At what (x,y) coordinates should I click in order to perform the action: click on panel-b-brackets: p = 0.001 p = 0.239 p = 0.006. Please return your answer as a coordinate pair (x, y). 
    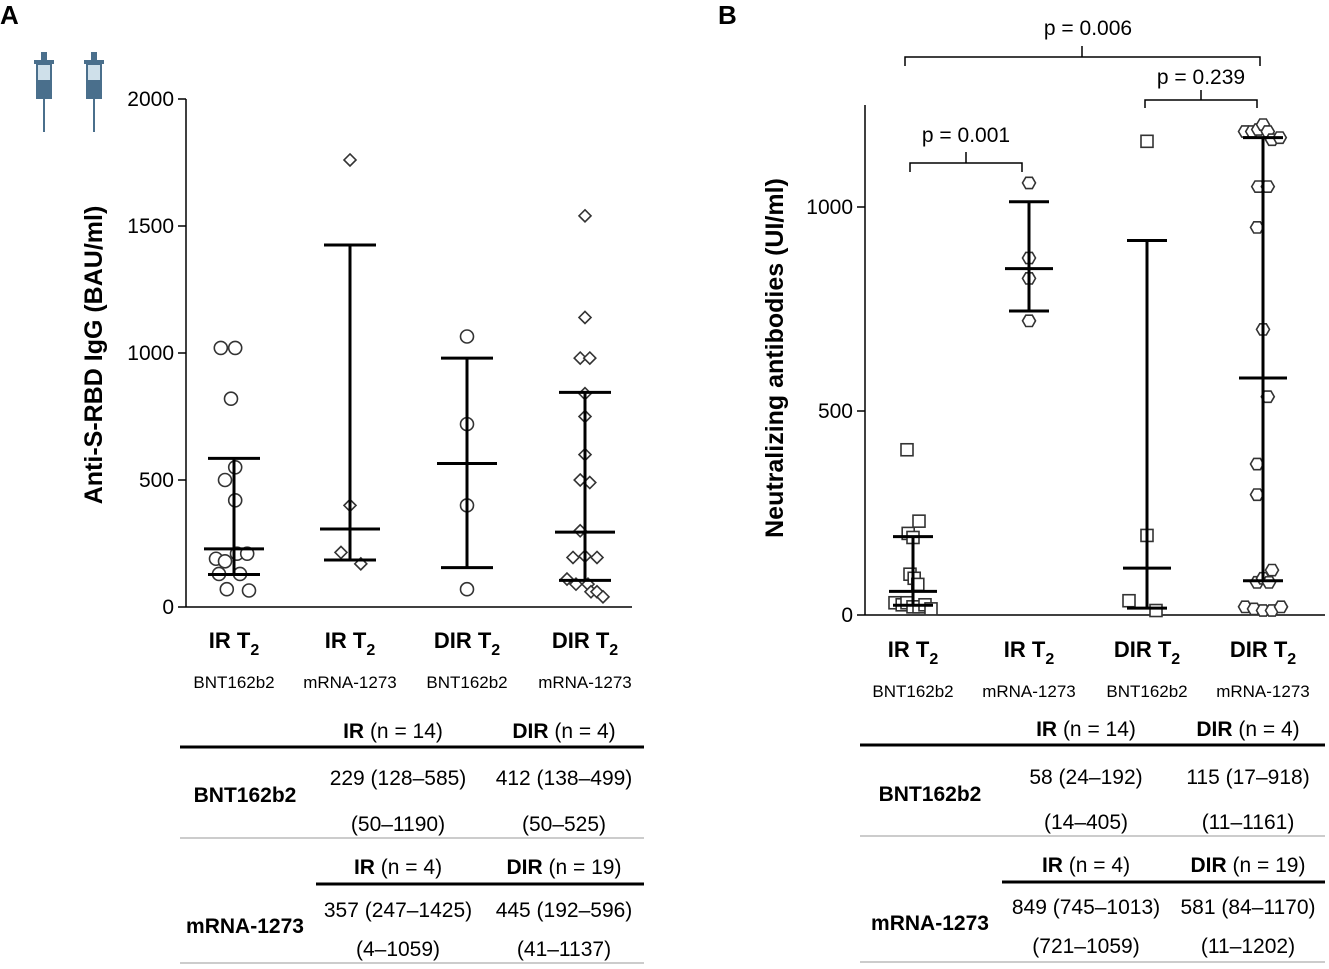
    Looking at the image, I should click on (1082, 94).